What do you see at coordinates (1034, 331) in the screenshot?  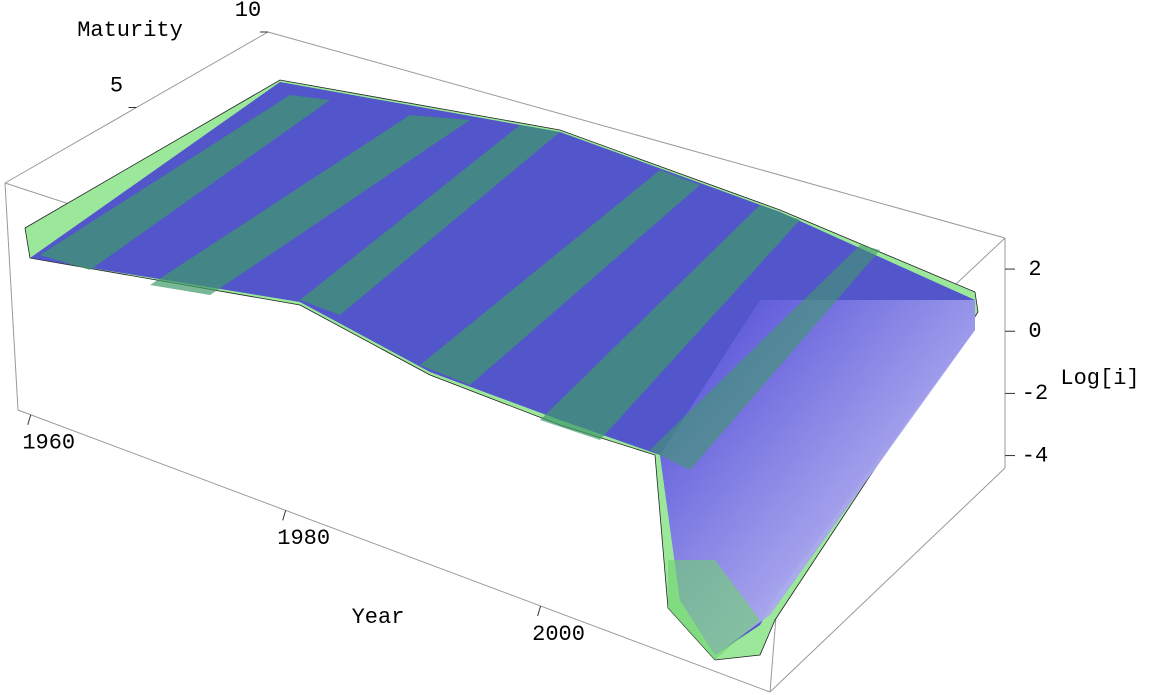 I see `tick-label: 0` at bounding box center [1034, 331].